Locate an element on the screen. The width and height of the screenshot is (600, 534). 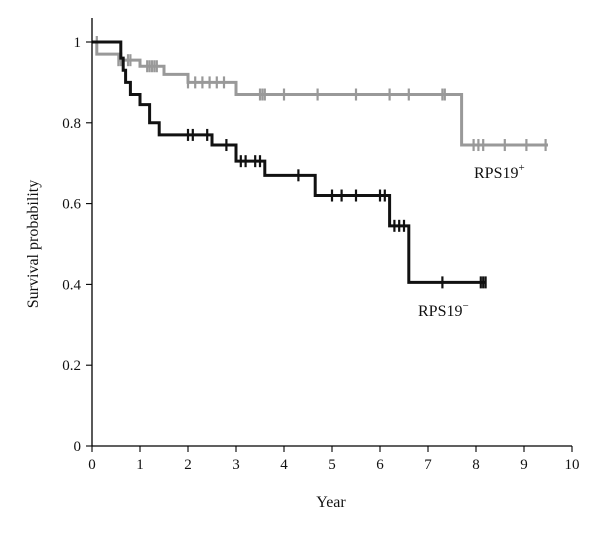
y-axis-title: Survival probability is located at coordinates (33, 244).